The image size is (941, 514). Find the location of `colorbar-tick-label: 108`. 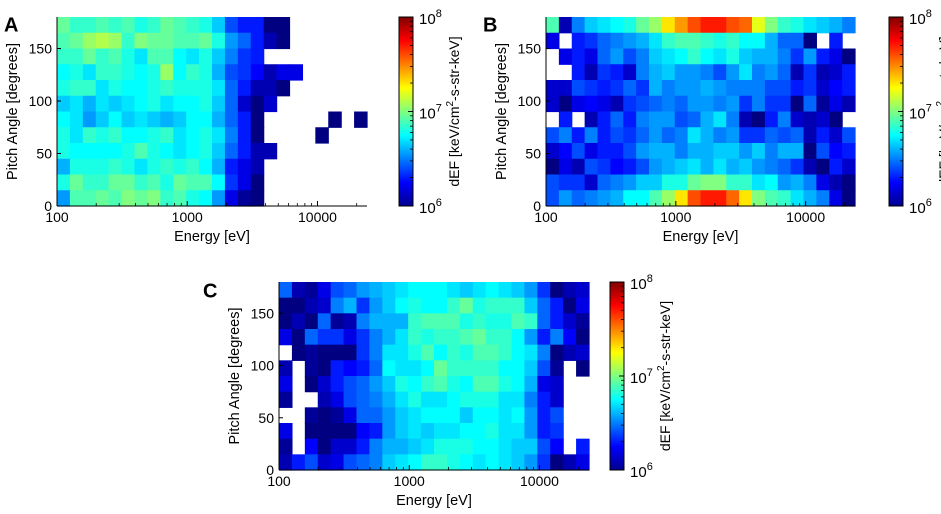

colorbar-tick-label: 108 is located at coordinates (641, 283).